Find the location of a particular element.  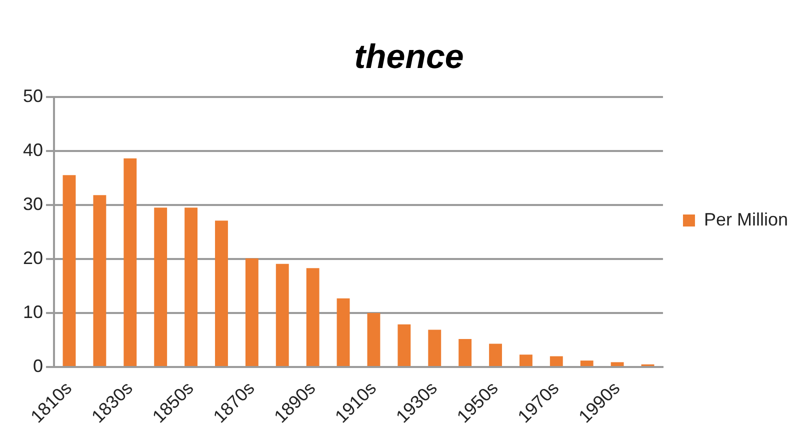

y-tick-label: 50 is located at coordinates (33, 96).